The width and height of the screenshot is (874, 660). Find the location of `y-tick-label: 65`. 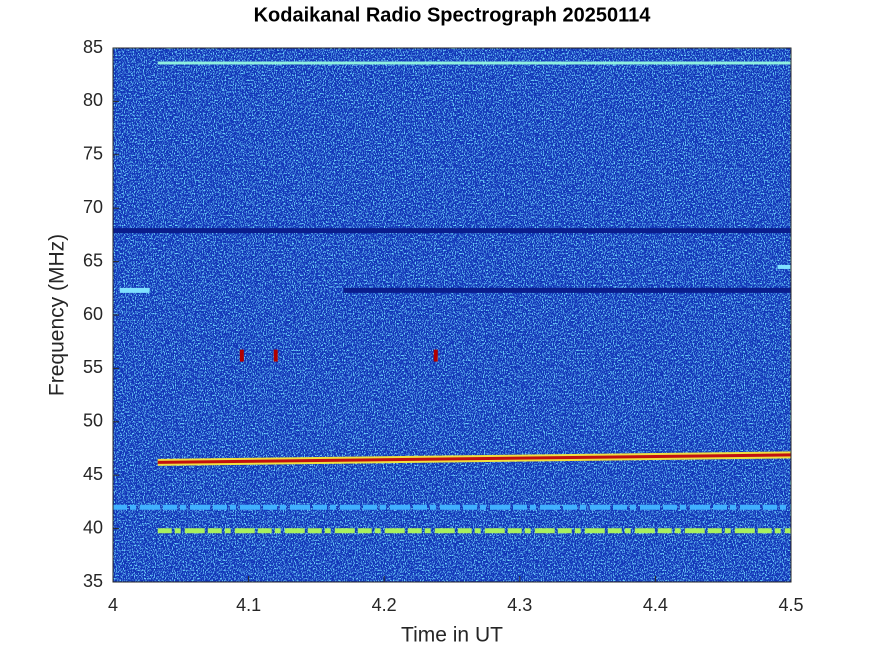

y-tick-label: 65 is located at coordinates (93, 260).